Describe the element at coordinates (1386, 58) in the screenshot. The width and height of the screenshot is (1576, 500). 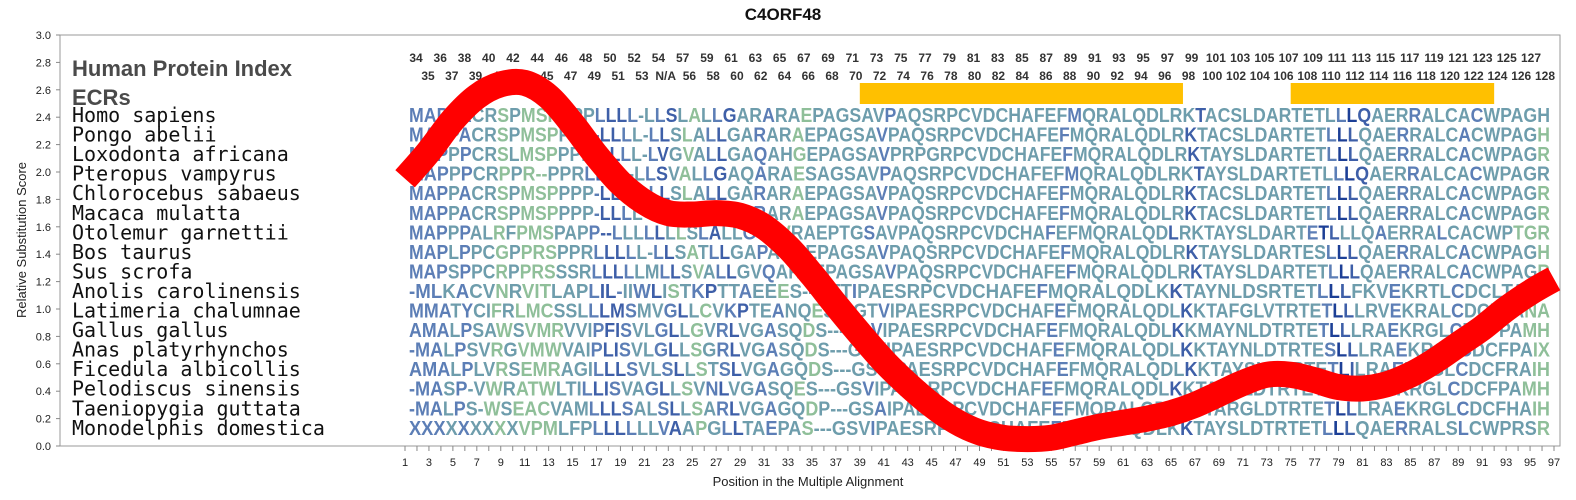
I see `protein-position-top: 115` at that location.